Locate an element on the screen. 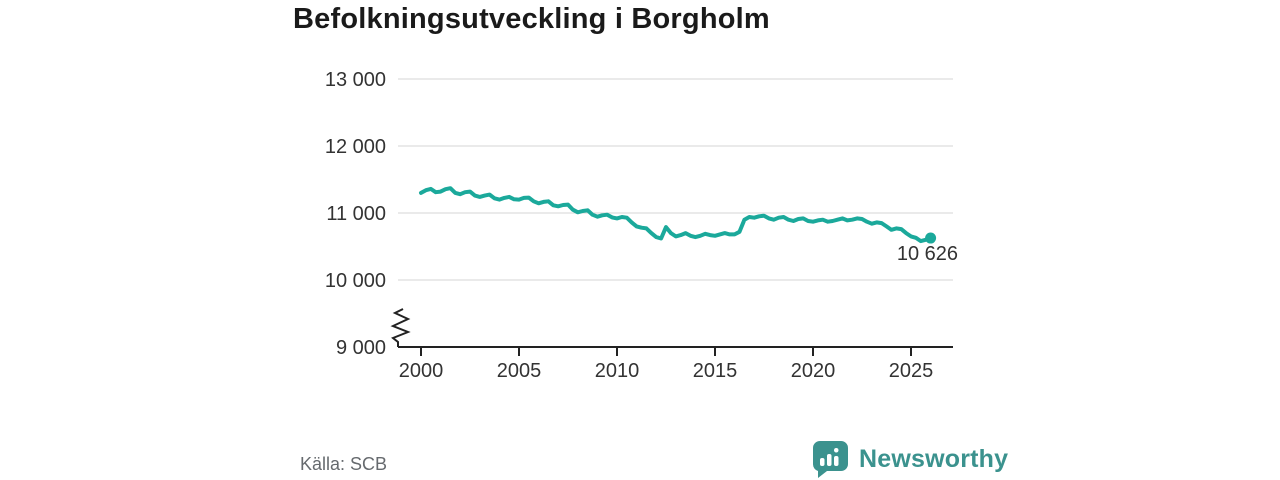 This screenshot has width=1280, height=480. source-label: Källa: SCB is located at coordinates (344, 464).